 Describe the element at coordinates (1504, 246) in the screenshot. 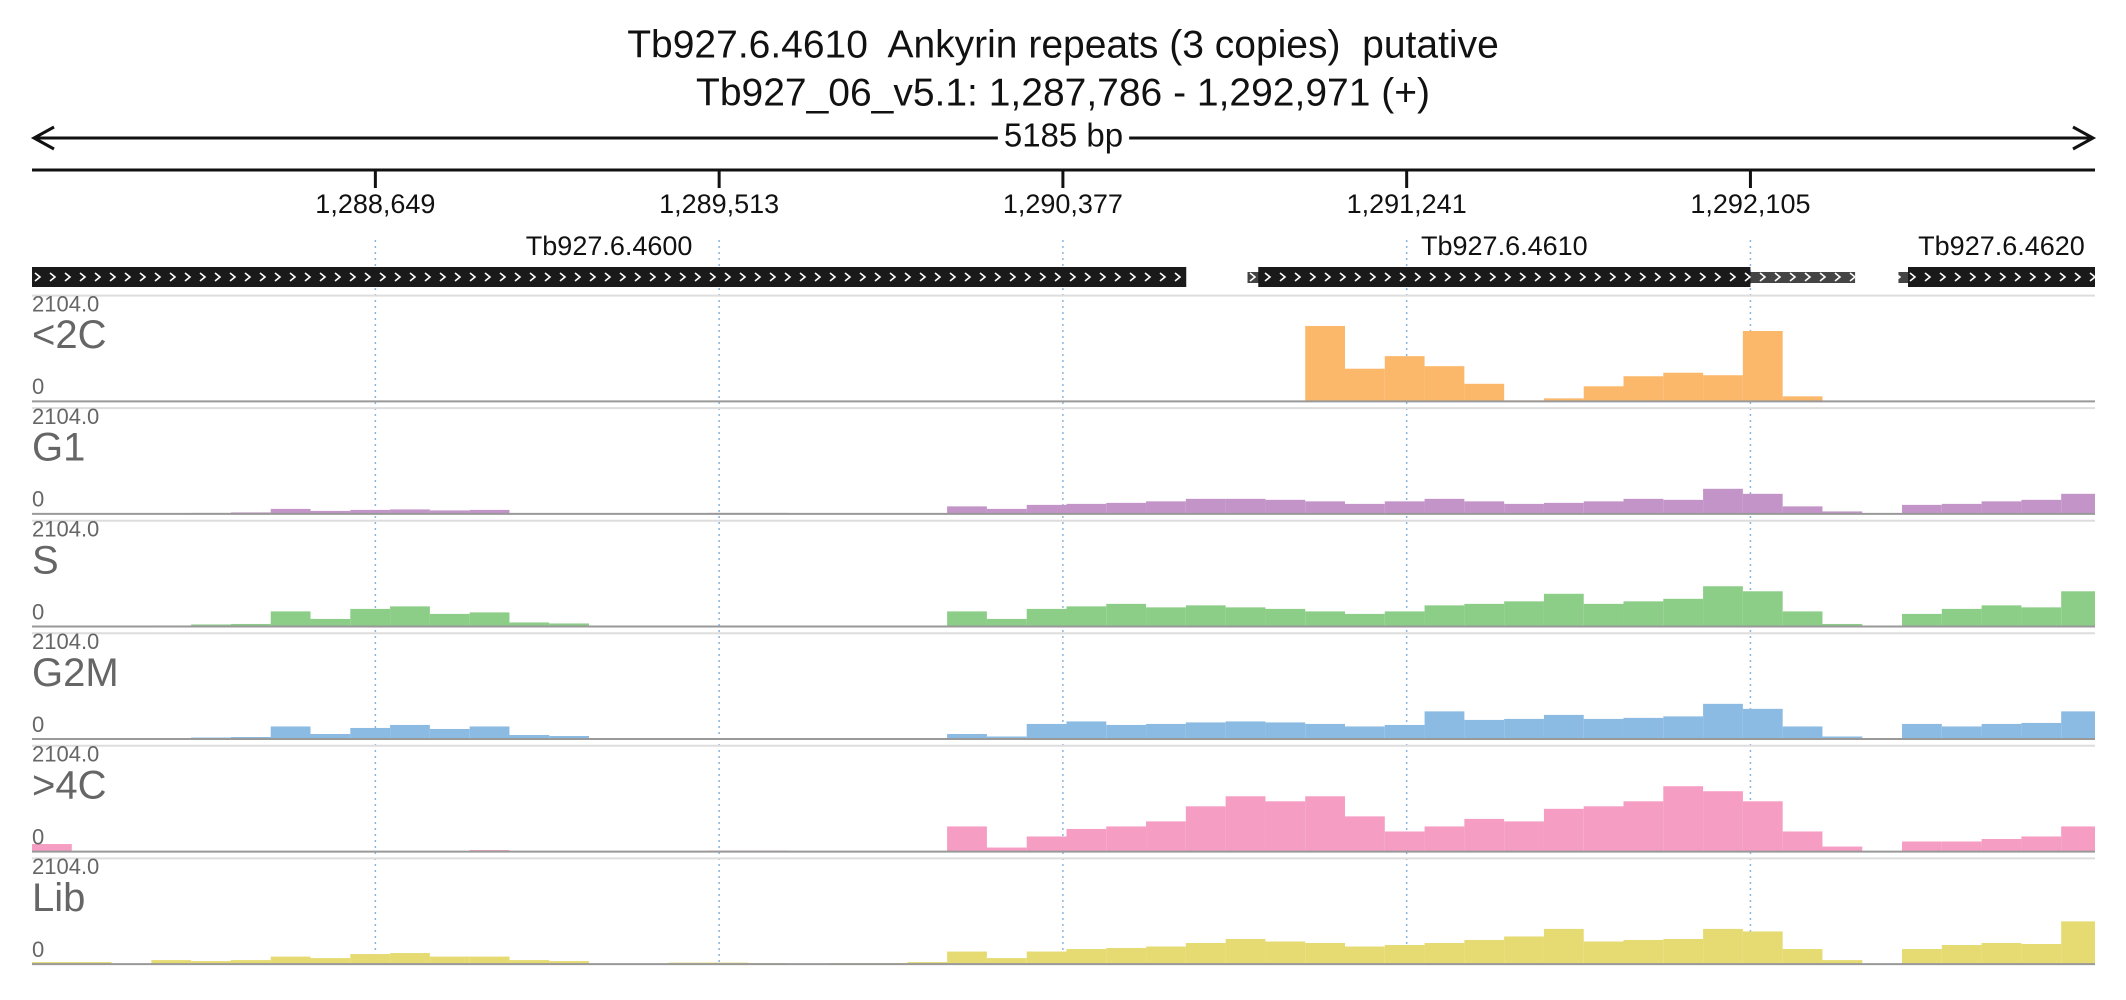

I see `gene-label: Tb927.6.4610` at that location.